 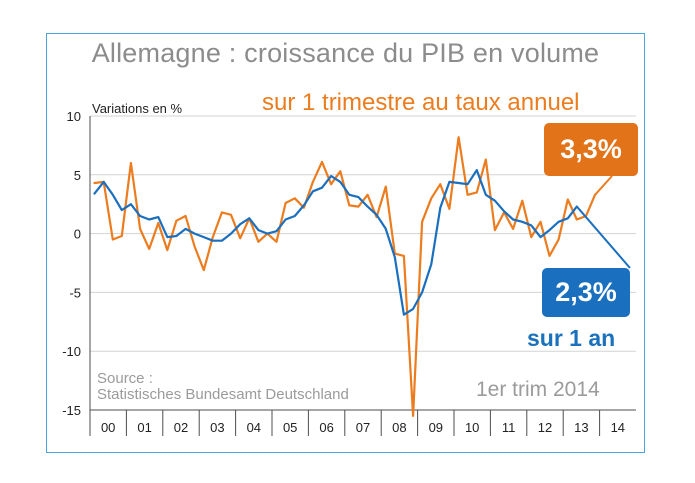 What do you see at coordinates (71, 263) in the screenshot?
I see `y-tick-labels: 10 5 0 -5 -10 -15` at bounding box center [71, 263].